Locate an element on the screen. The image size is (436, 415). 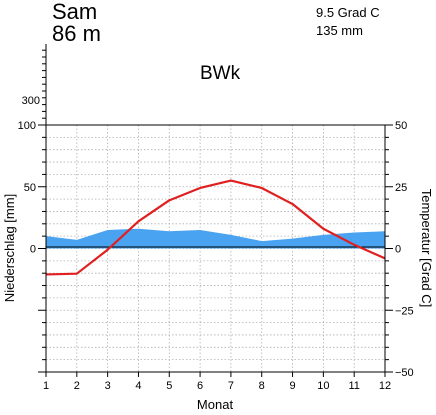
annual-temperature: 9.5 Grad C is located at coordinates (348, 12).